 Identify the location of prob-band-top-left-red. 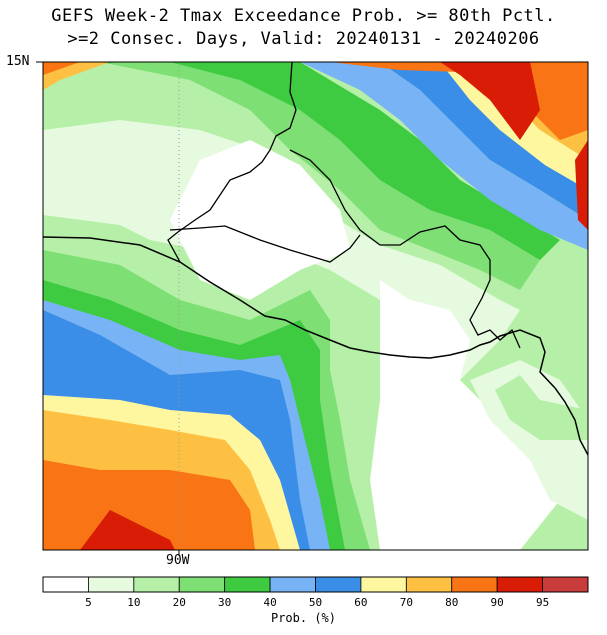
(61, 68).